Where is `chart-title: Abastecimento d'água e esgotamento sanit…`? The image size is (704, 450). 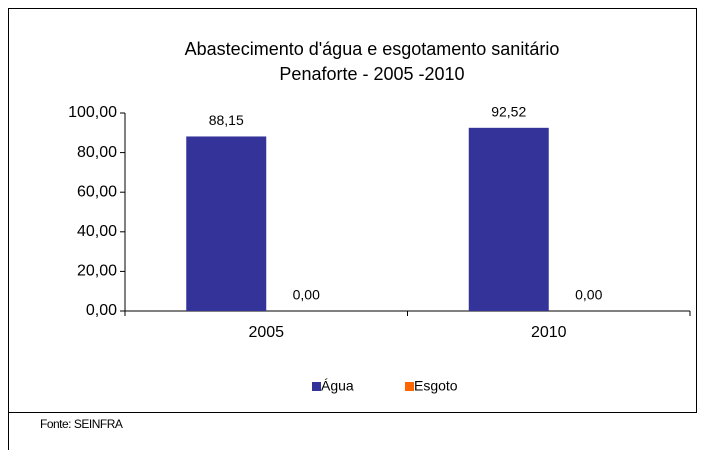
chart-title: Abastecimento d'água e esgotamento sanit… is located at coordinates (372, 49).